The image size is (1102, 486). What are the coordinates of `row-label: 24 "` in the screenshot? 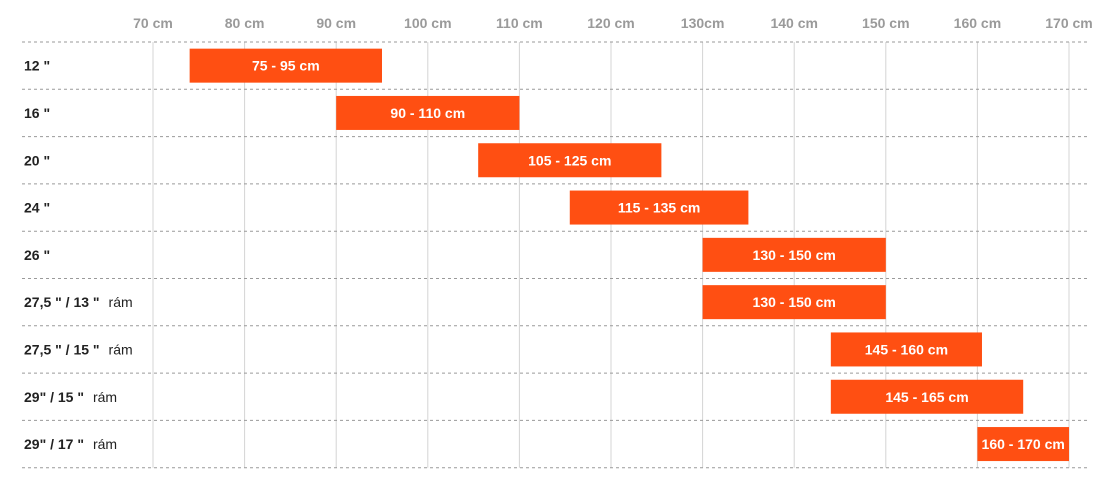 It's located at (37, 208).